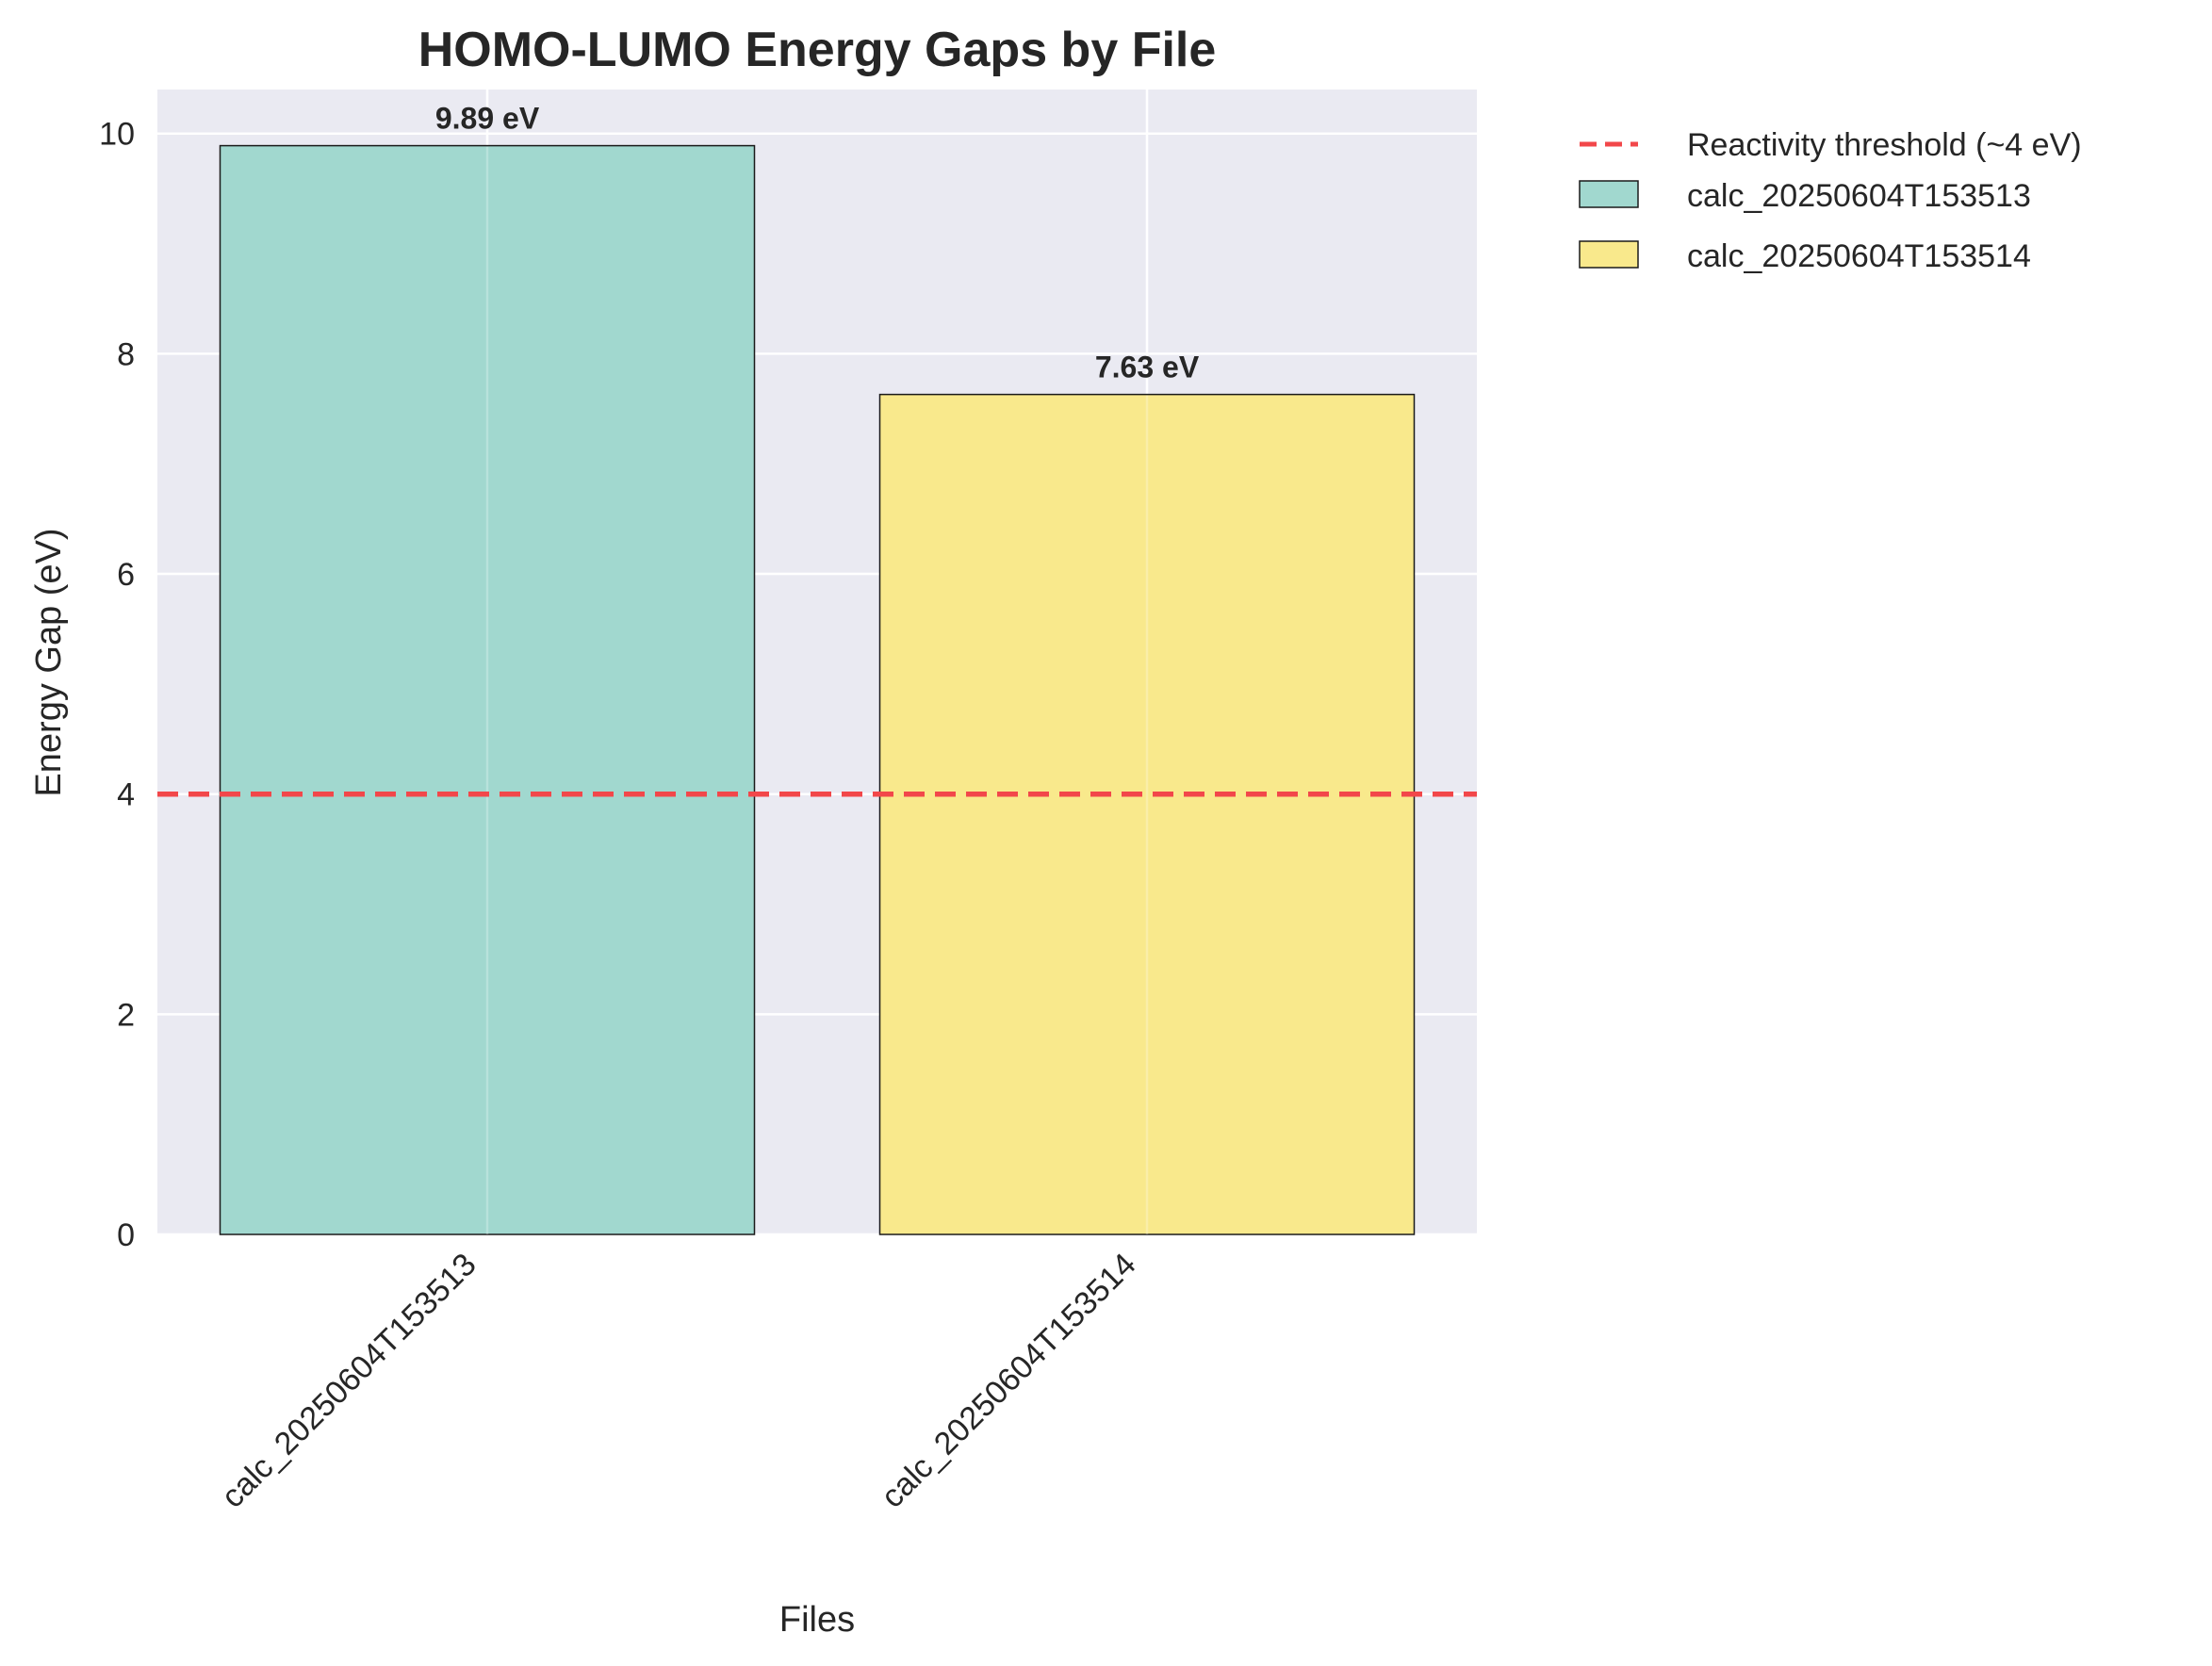 This screenshot has width=2212, height=1666. What do you see at coordinates (1609, 255) in the screenshot?
I see `legend-series-2-swatch` at bounding box center [1609, 255].